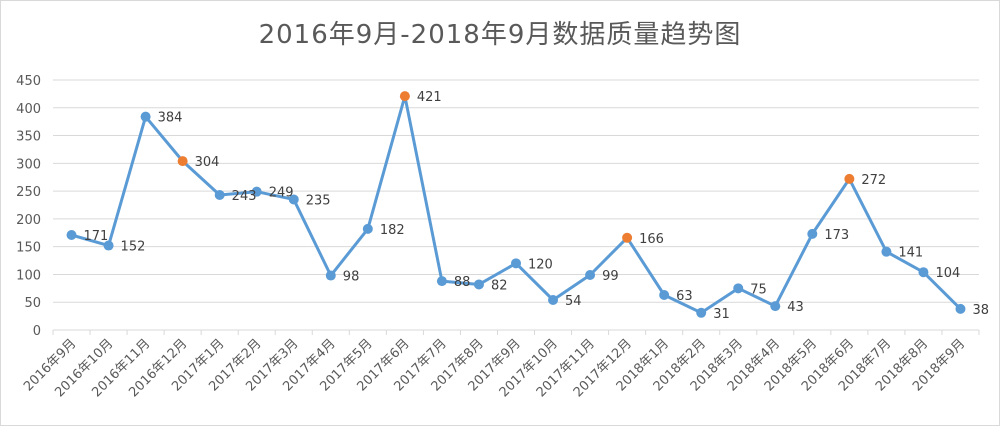 This screenshot has height=426, width=1000. Describe the element at coordinates (429, 97) in the screenshot. I see `data-label: 421` at that location.